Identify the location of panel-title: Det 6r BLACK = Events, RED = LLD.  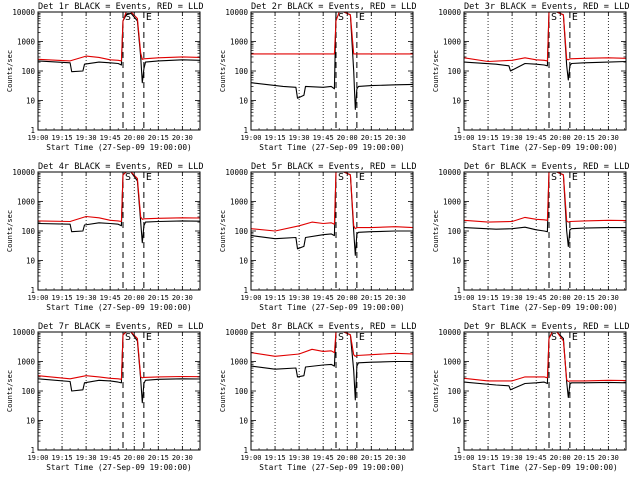
(547, 167).